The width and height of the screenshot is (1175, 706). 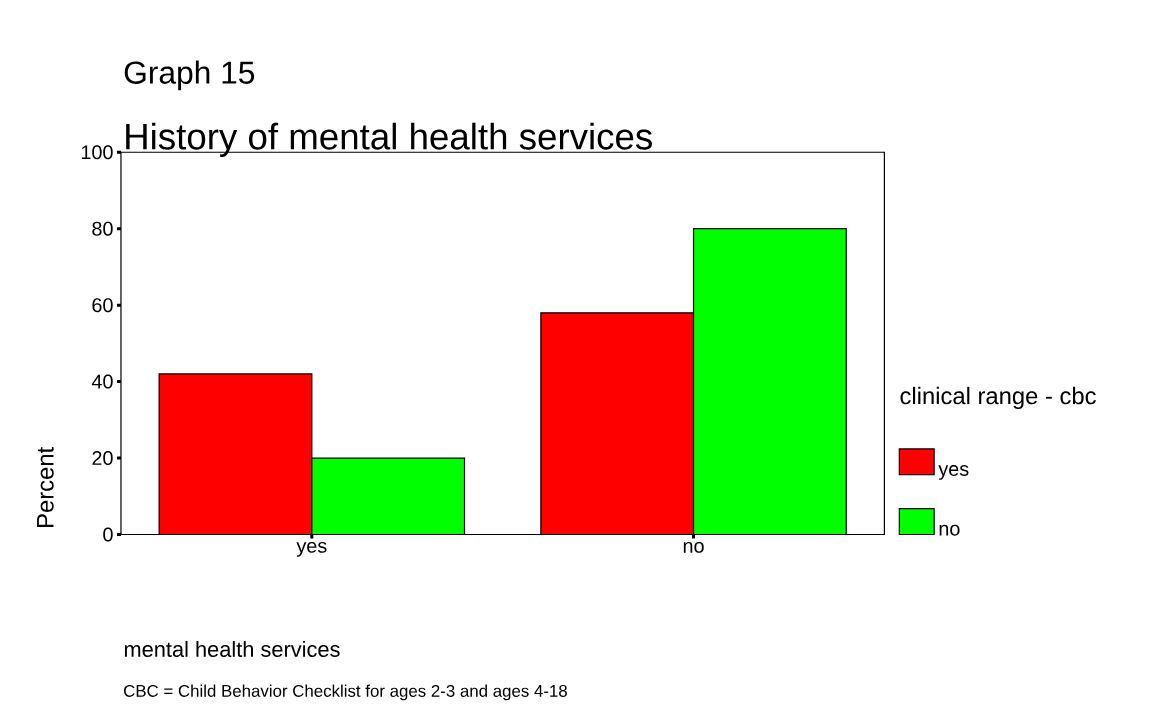 I want to click on y-tick-label: 60, so click(x=102, y=305).